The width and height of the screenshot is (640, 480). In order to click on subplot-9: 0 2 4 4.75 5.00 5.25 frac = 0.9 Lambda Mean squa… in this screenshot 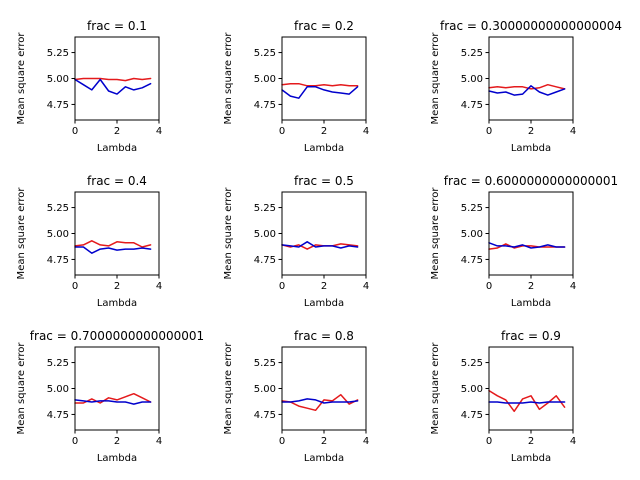, I will do `click(503, 396)`.